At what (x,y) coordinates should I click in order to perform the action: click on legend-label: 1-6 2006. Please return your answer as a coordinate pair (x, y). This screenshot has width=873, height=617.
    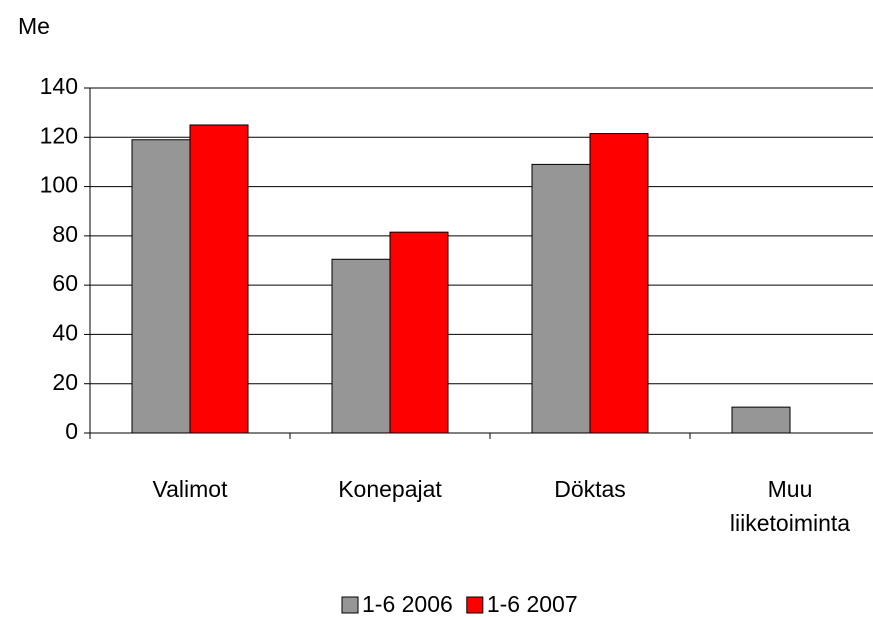
    Looking at the image, I should click on (407, 604).